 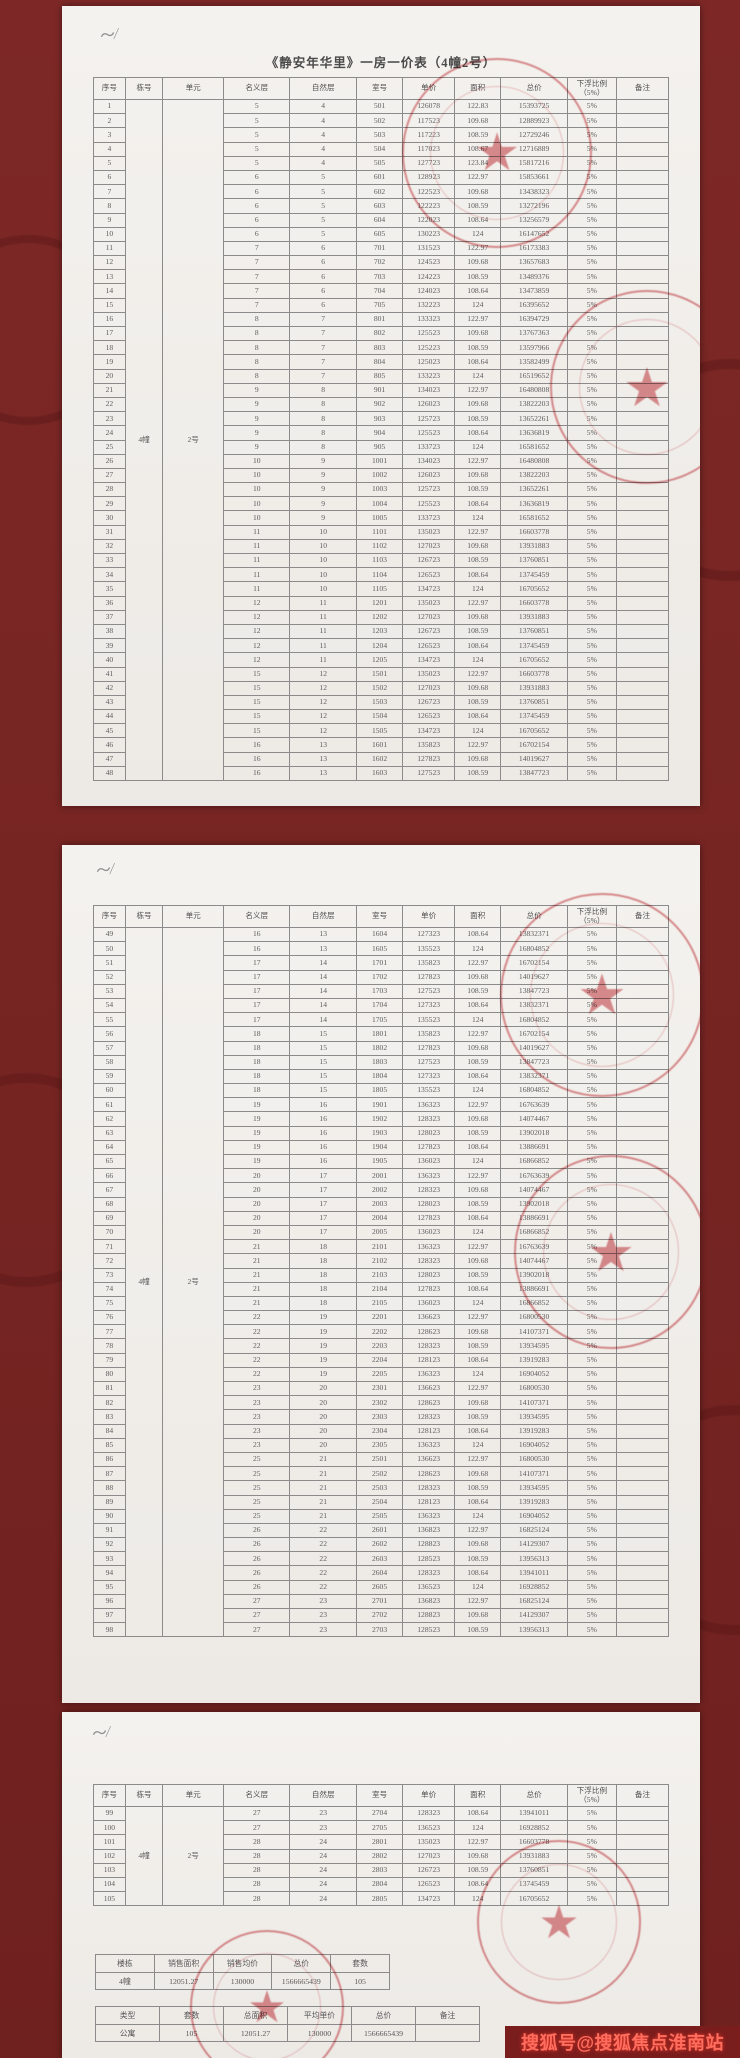 What do you see at coordinates (534, 88) in the screenshot?
I see `column-header: 总价` at bounding box center [534, 88].